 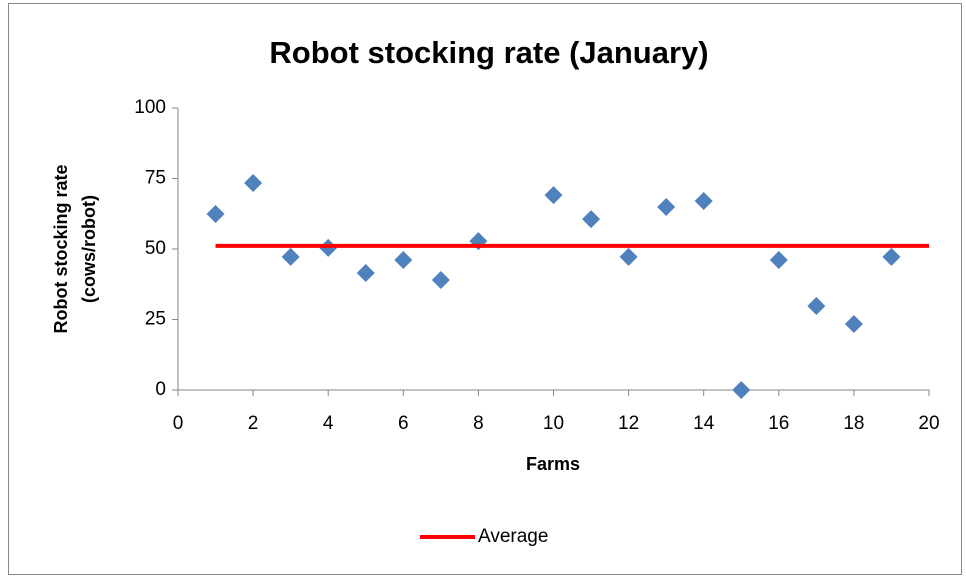 I want to click on x-tick-label: 20, so click(x=928, y=423).